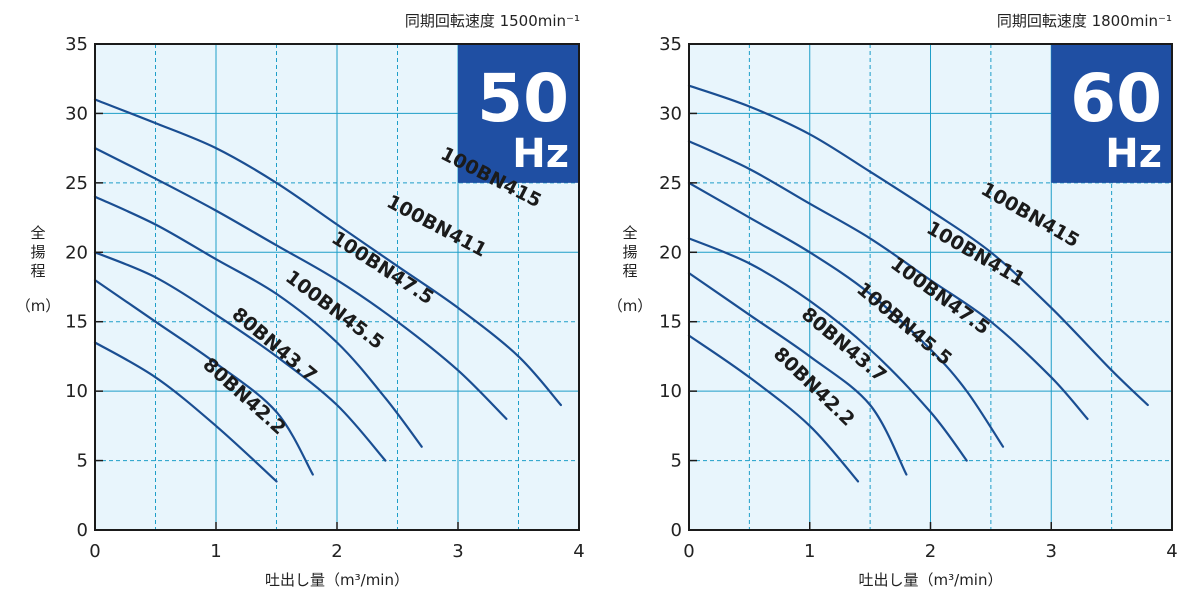 This screenshot has width=1192, height=601. What do you see at coordinates (1116, 98) in the screenshot?
I see `frequency-number: 60` at bounding box center [1116, 98].